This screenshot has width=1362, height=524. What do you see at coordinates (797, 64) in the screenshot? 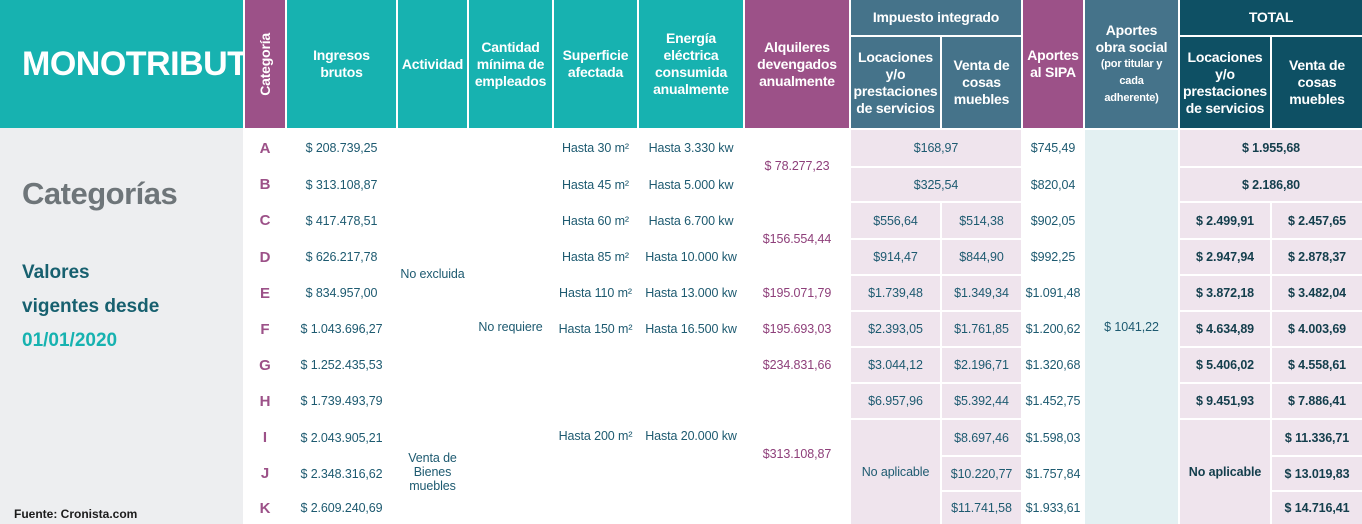
I see `header-alquileres: Alquileres devengados anualmente` at bounding box center [797, 64].